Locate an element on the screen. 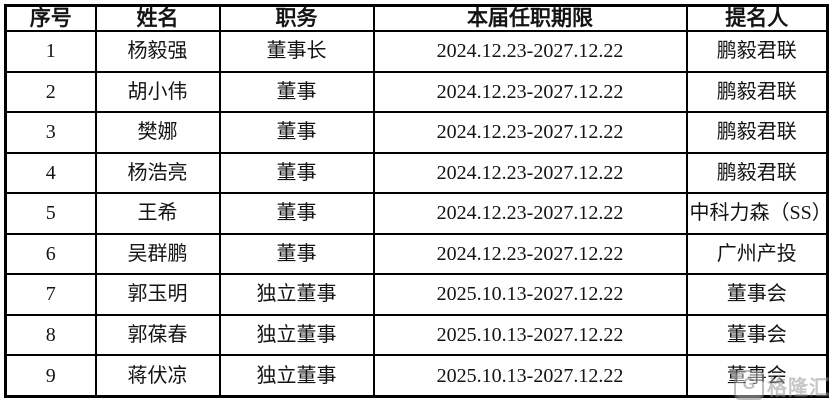 The height and width of the screenshot is (402, 830). table-row: 8 郭葆春 独立董事 2025.10.13-2027.12.22 董事会 is located at coordinates (416, 335).